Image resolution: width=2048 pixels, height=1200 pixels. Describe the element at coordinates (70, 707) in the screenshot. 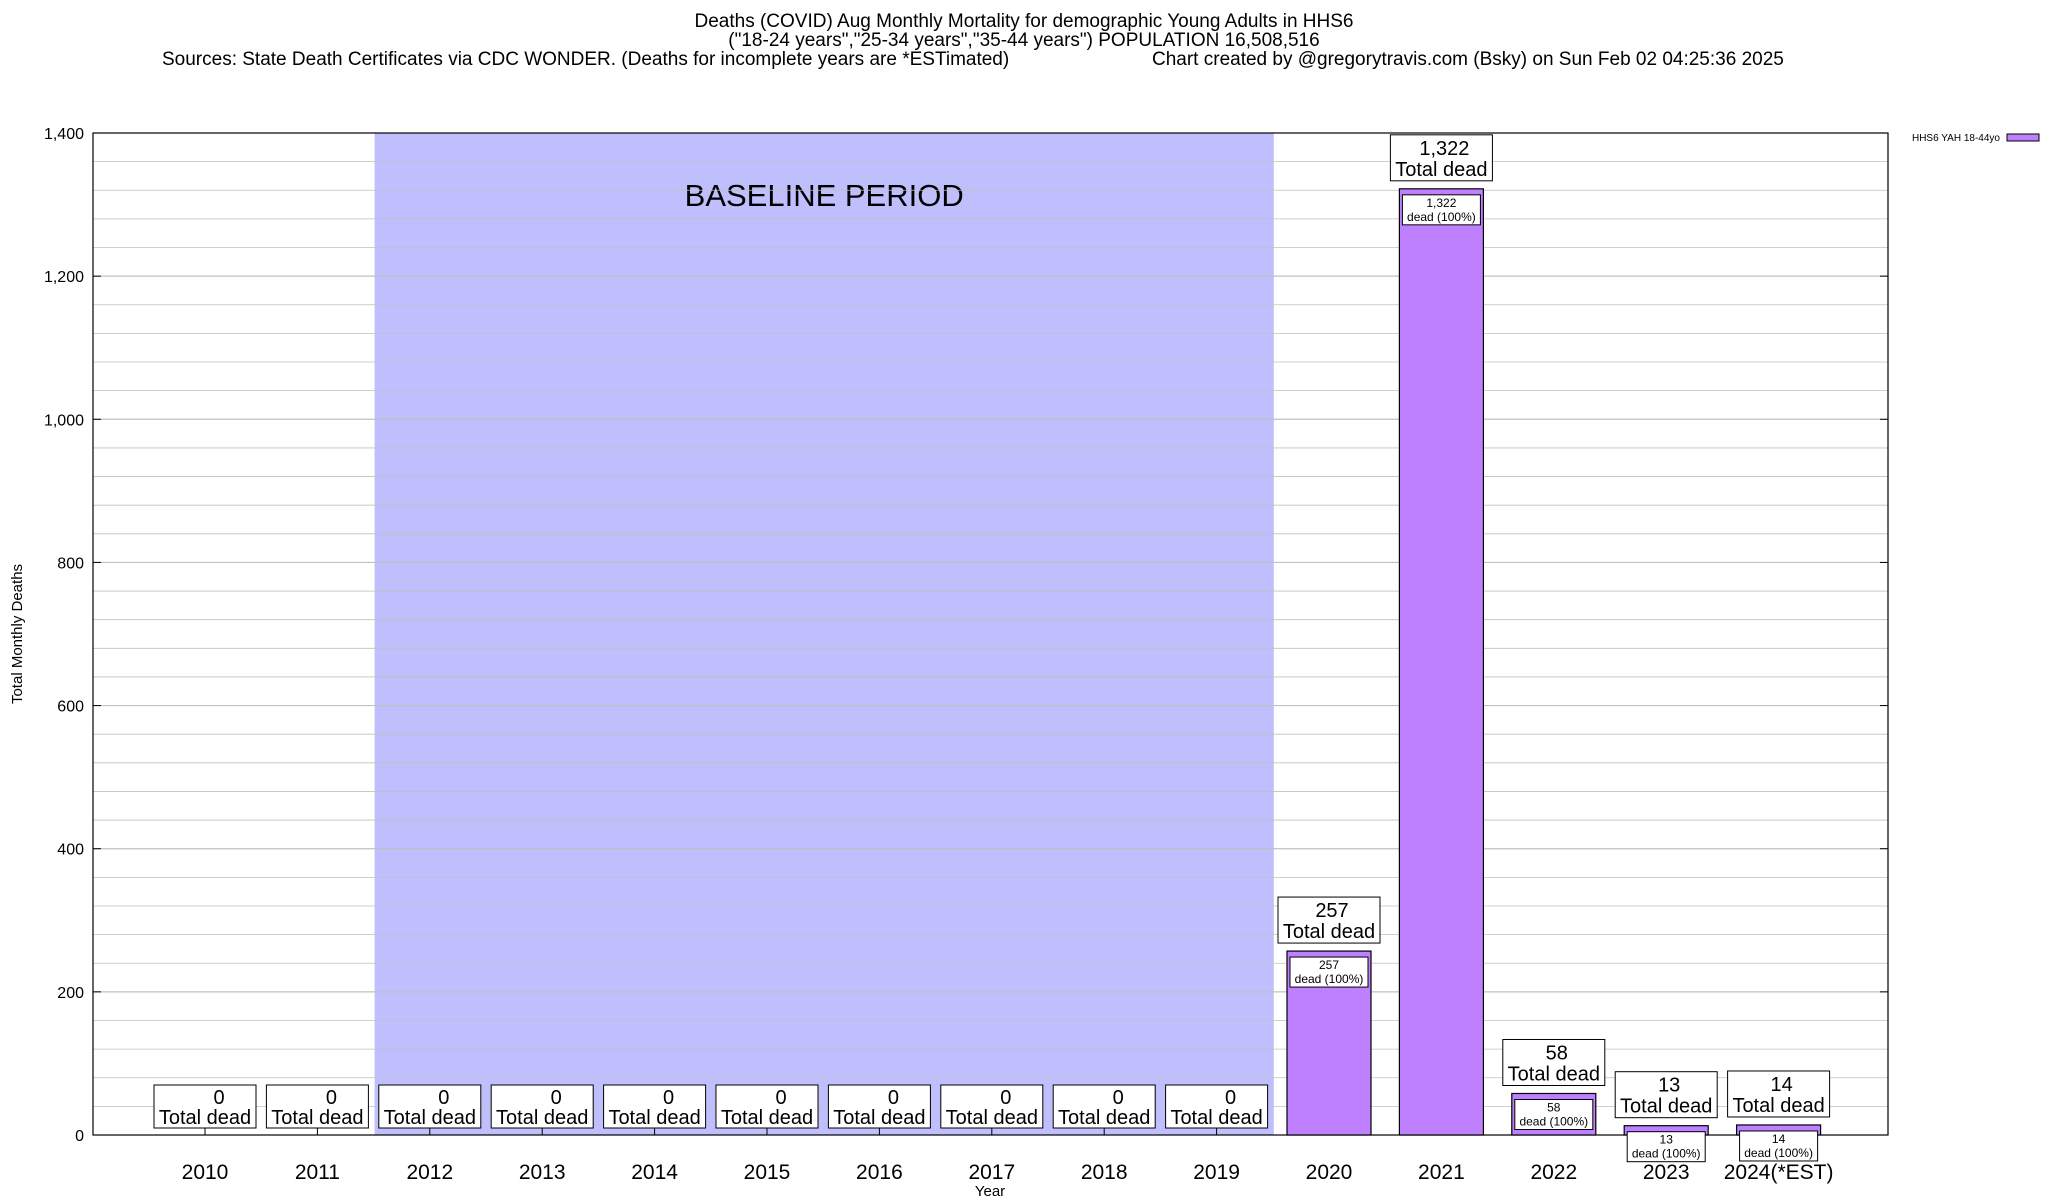

I see `y-tick-label: 600` at that location.